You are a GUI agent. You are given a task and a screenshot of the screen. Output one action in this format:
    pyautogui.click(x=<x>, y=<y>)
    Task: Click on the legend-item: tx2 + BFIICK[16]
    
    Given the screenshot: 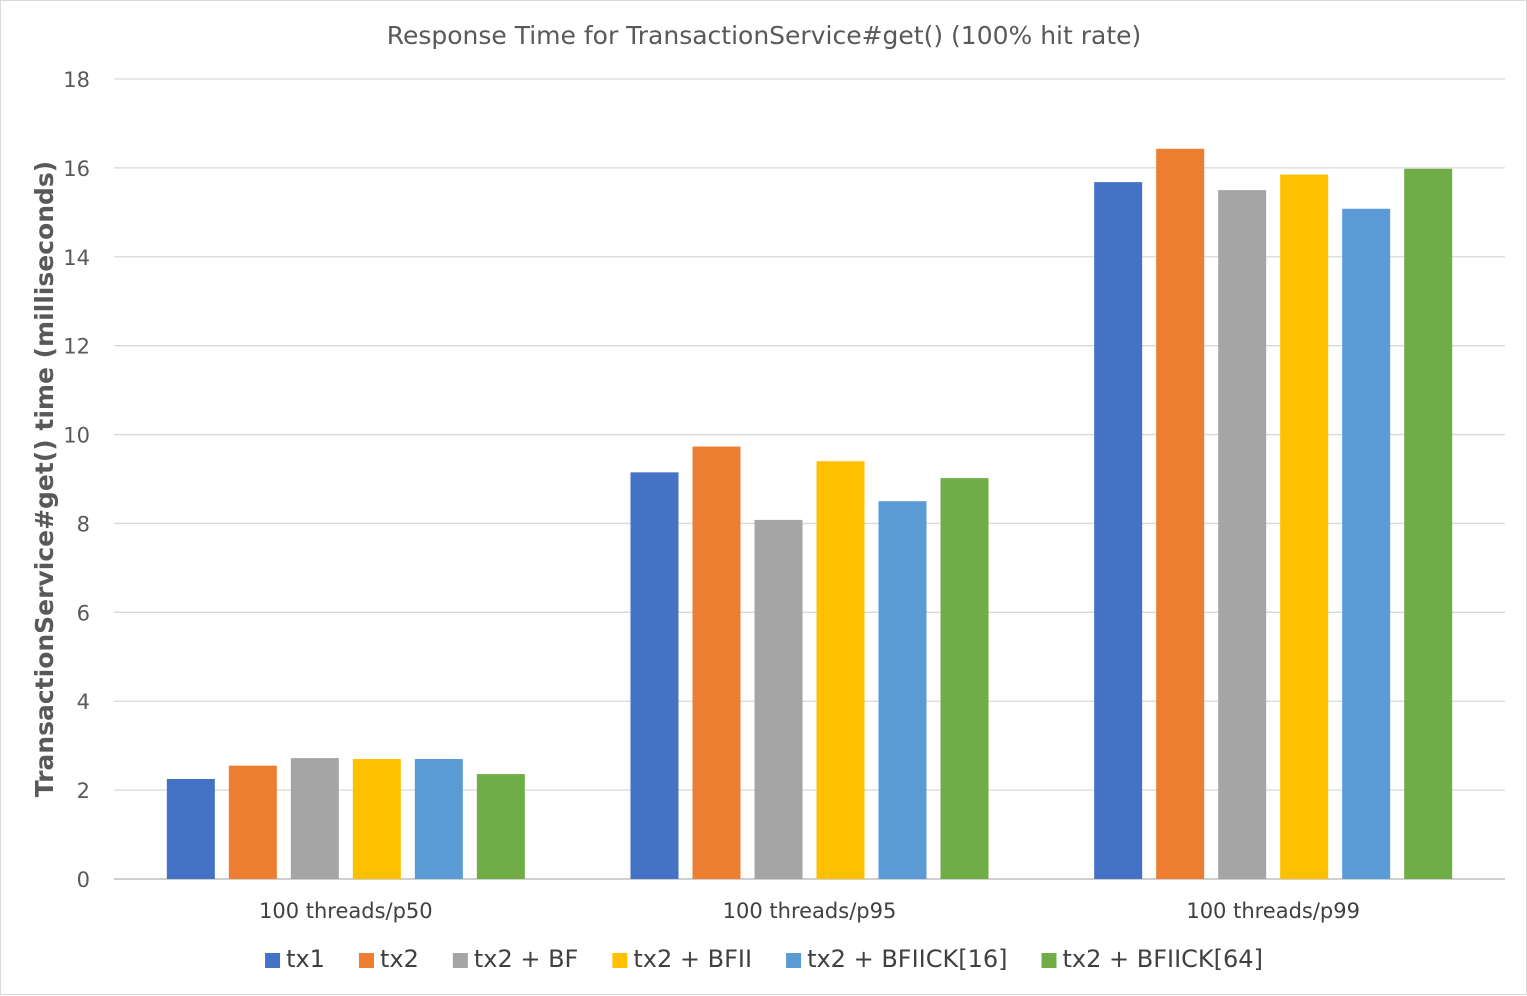 What is the action you would take?
    pyautogui.click(x=897, y=959)
    